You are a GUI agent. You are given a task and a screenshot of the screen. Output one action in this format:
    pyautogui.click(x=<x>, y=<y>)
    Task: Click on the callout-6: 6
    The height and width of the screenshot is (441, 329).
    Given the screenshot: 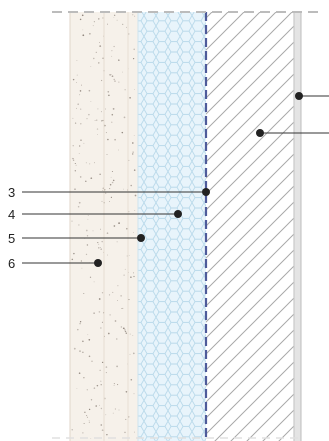 What is the action you would take?
    pyautogui.click(x=55, y=263)
    